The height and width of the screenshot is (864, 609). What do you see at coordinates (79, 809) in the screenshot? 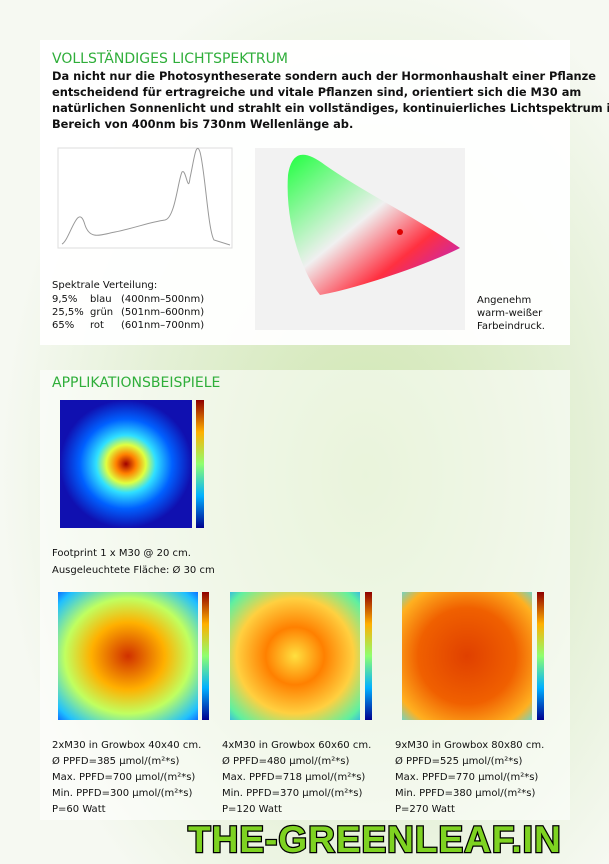
I see `caption: P=60 Watt` at bounding box center [79, 809].